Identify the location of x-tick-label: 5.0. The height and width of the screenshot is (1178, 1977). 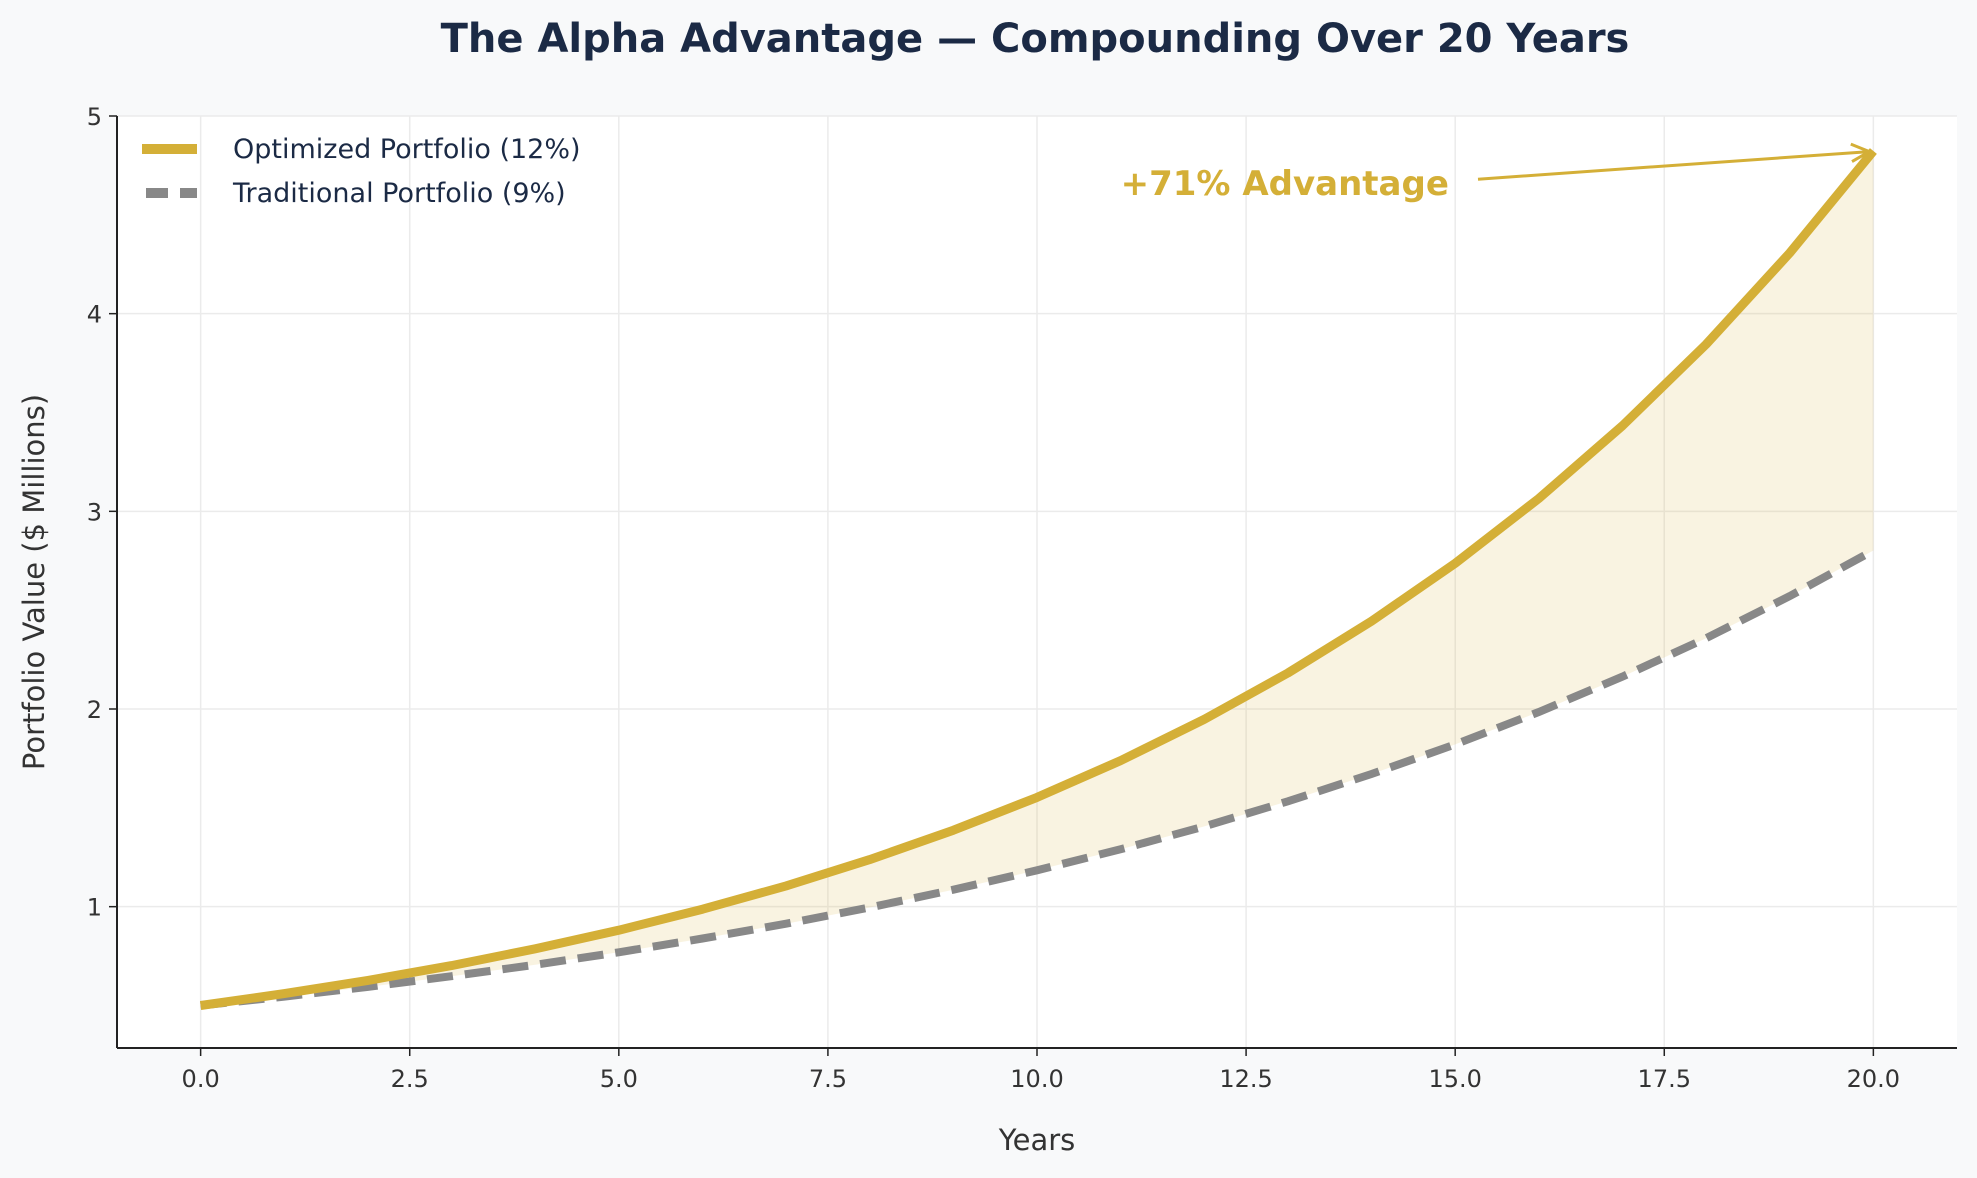
(619, 1079).